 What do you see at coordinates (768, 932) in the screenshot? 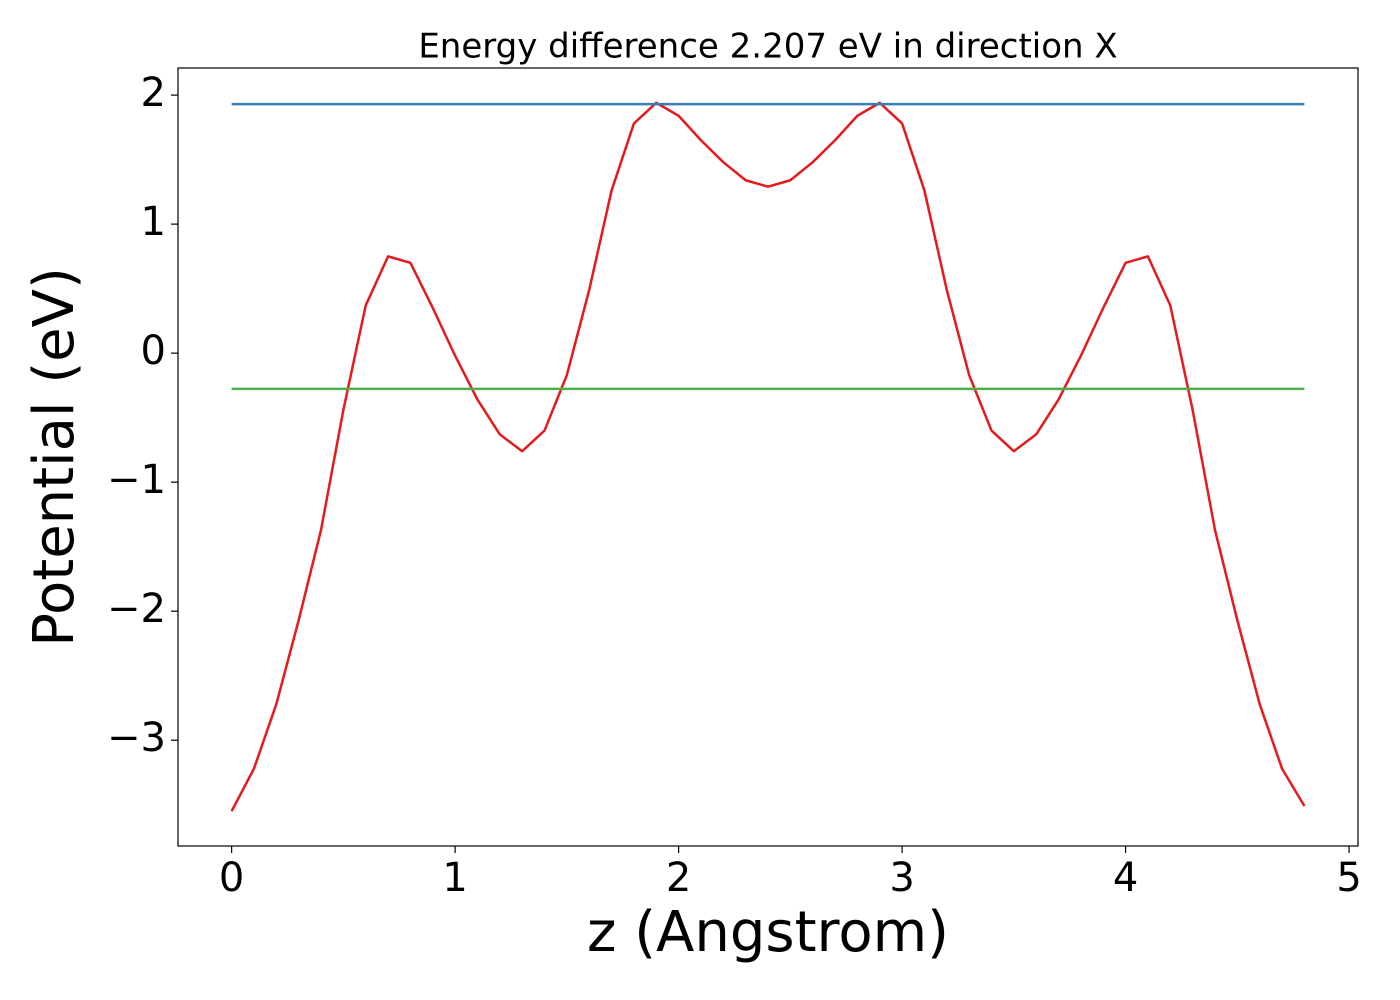
I see `x-axis-label: z (Angstrom)` at bounding box center [768, 932].